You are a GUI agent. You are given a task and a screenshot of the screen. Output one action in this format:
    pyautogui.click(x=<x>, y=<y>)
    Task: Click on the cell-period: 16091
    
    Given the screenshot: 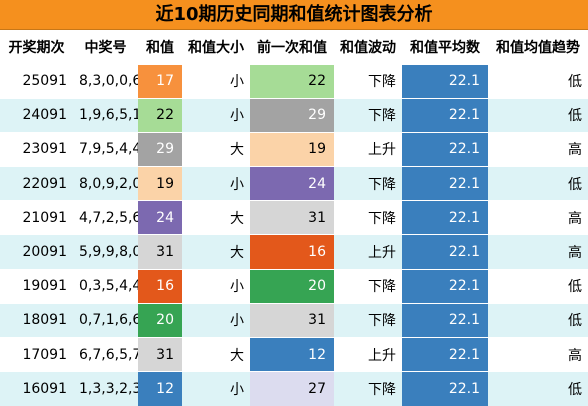 What is the action you would take?
    pyautogui.click(x=36, y=388)
    